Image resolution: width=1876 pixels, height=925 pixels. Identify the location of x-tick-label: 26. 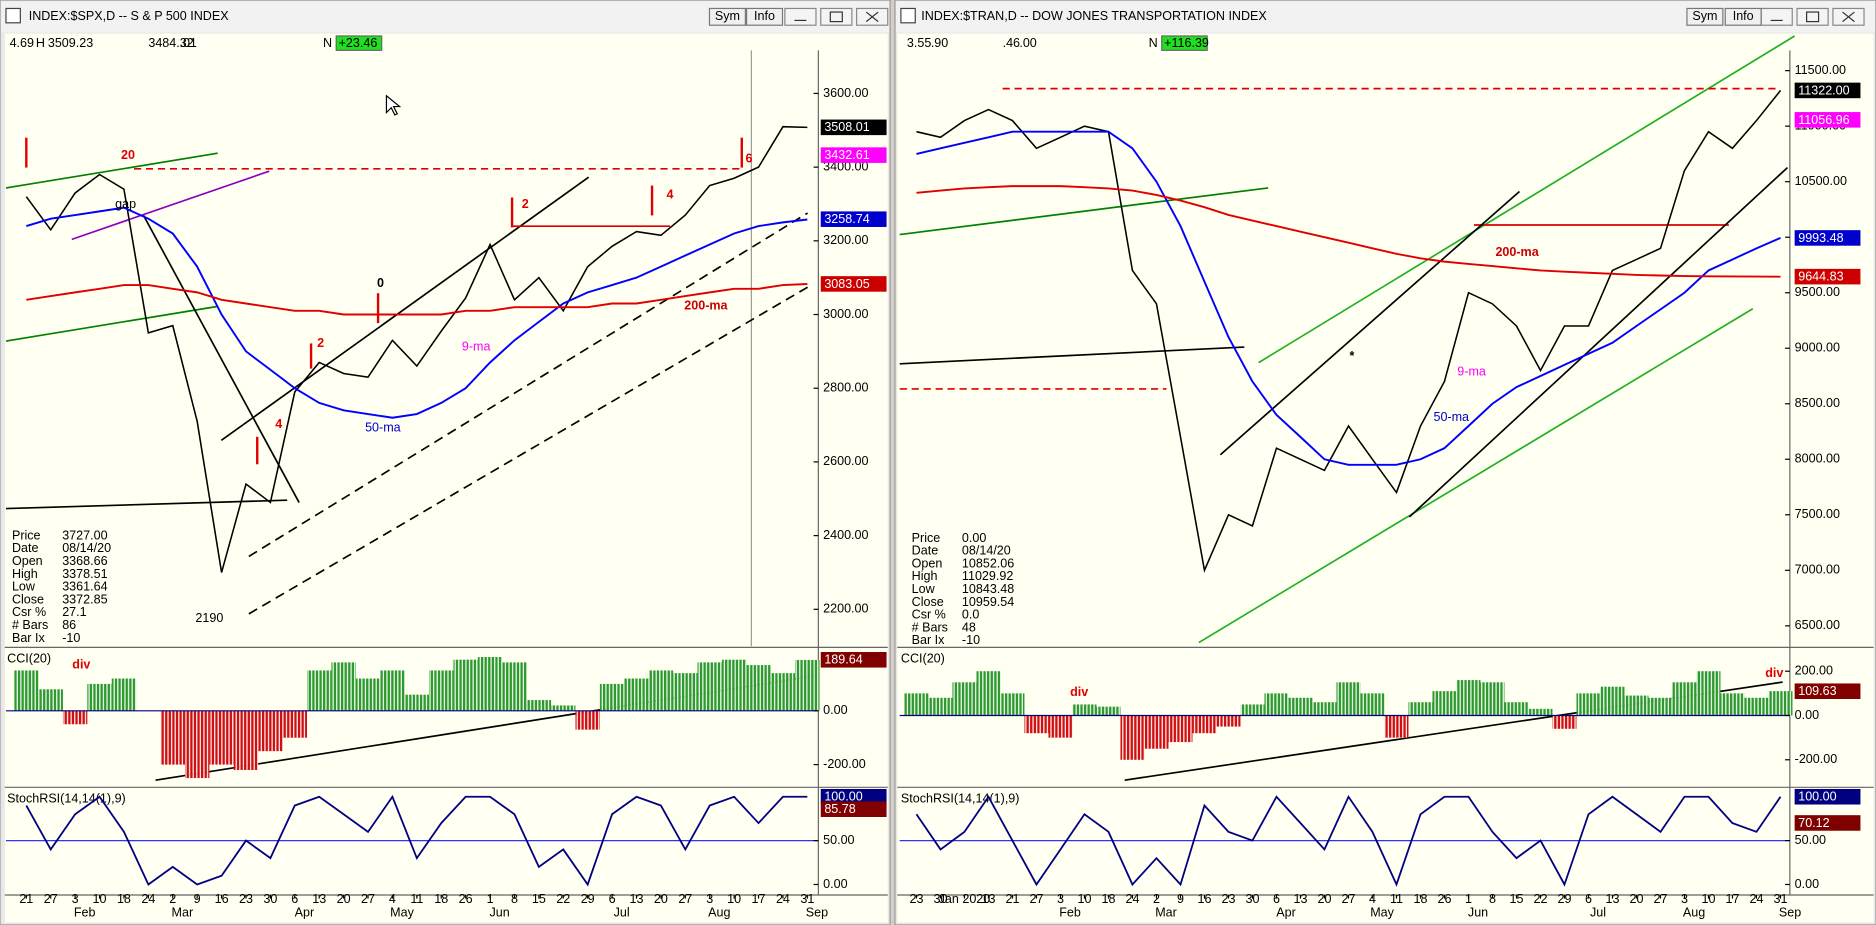
(466, 899).